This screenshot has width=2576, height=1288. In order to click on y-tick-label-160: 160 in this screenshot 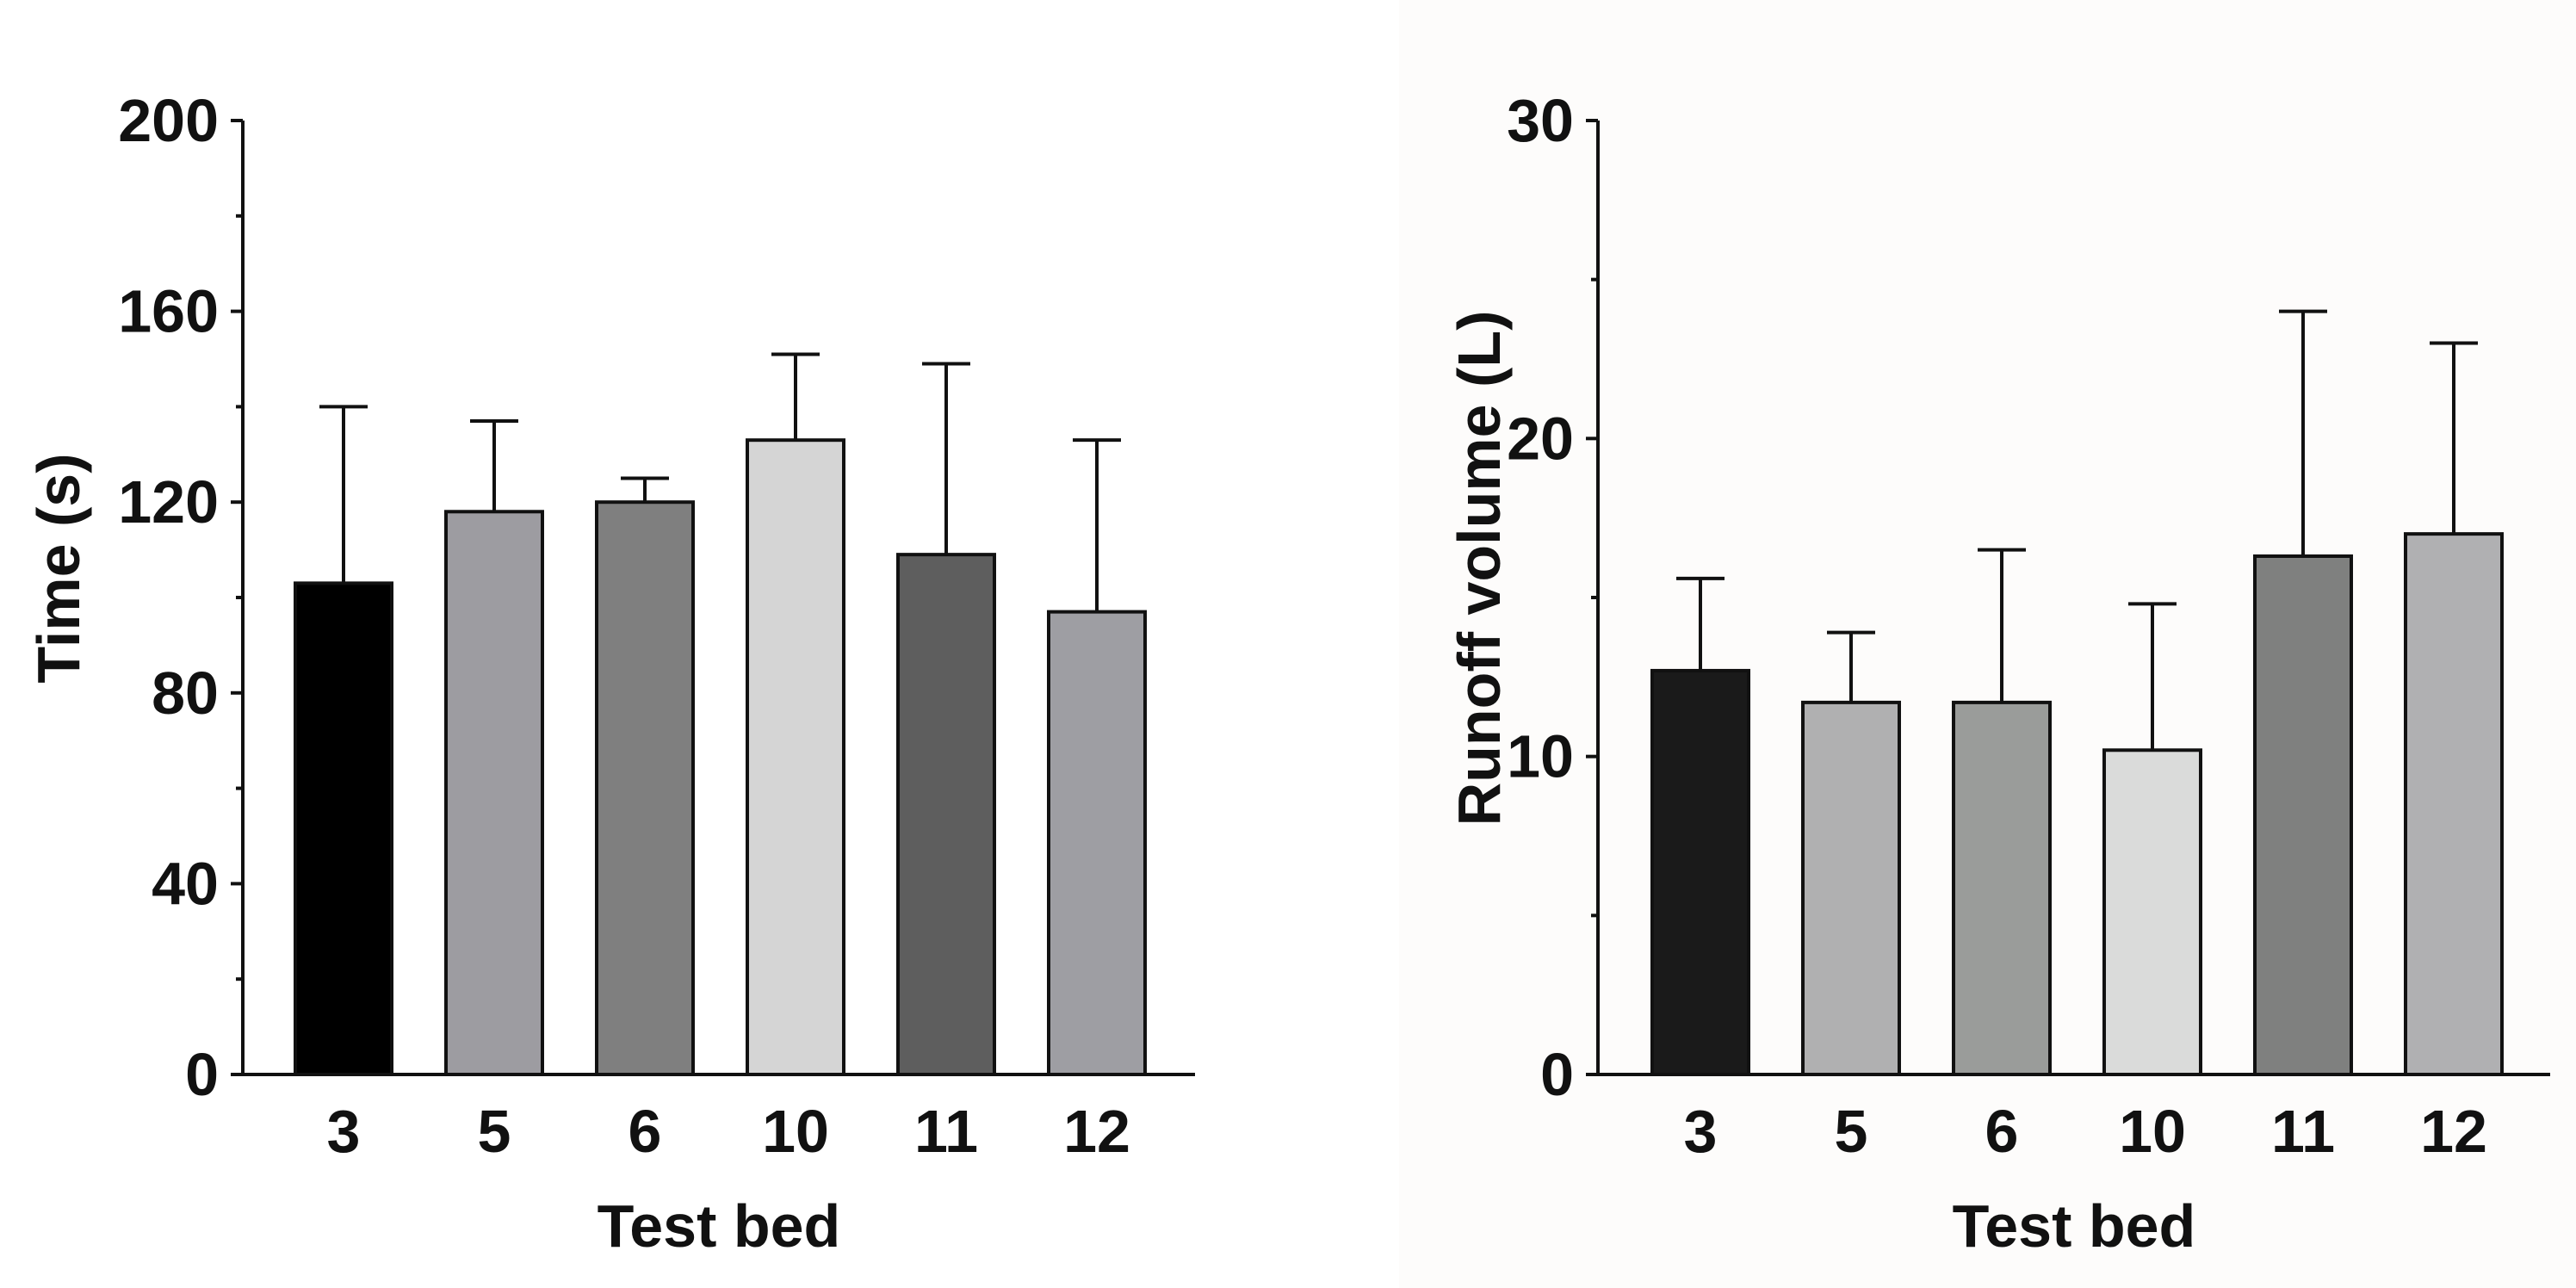, I will do `click(168, 312)`.